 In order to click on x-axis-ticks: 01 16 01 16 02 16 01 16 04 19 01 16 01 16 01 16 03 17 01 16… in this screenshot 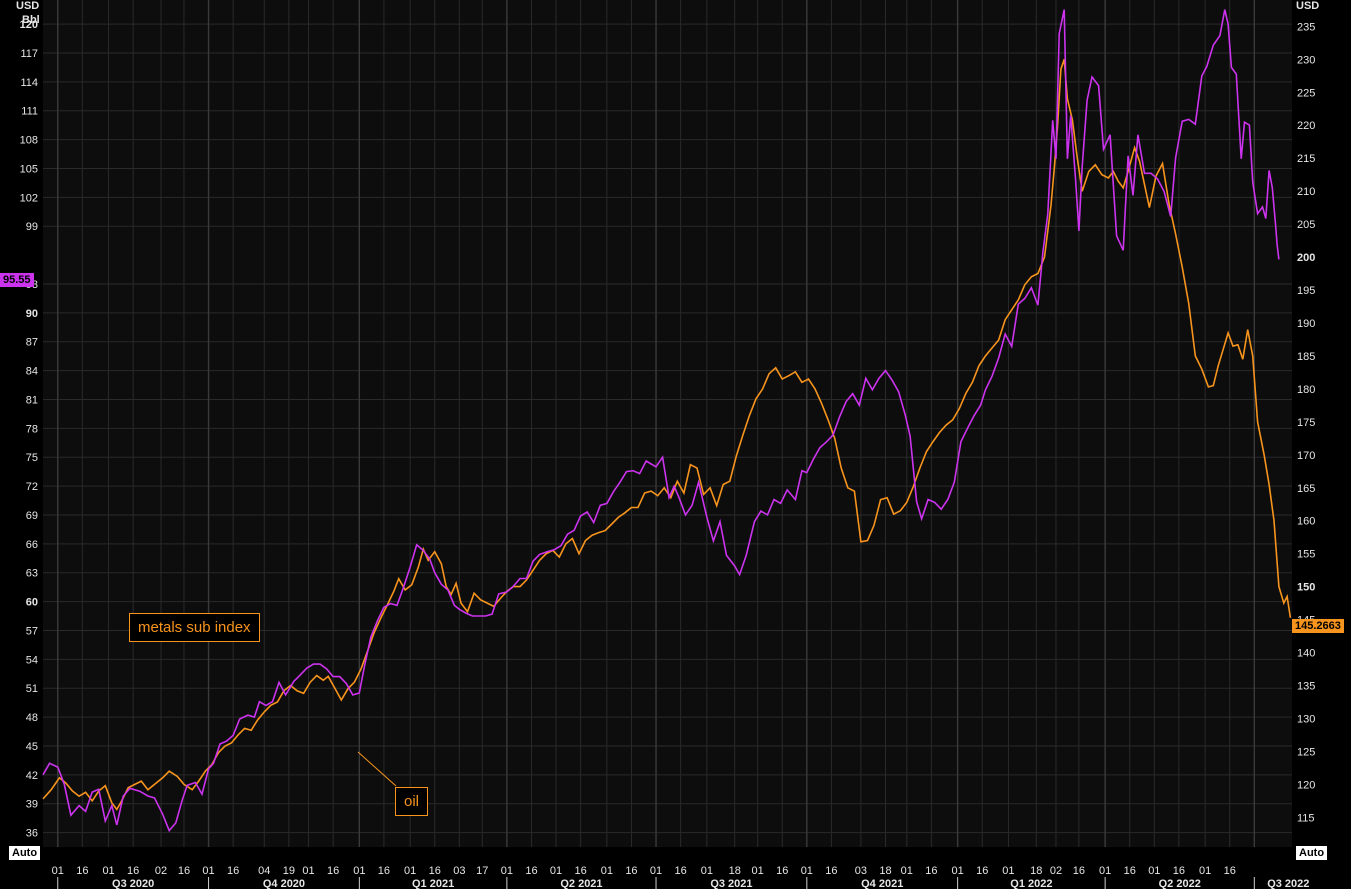, I will do `click(644, 871)`.